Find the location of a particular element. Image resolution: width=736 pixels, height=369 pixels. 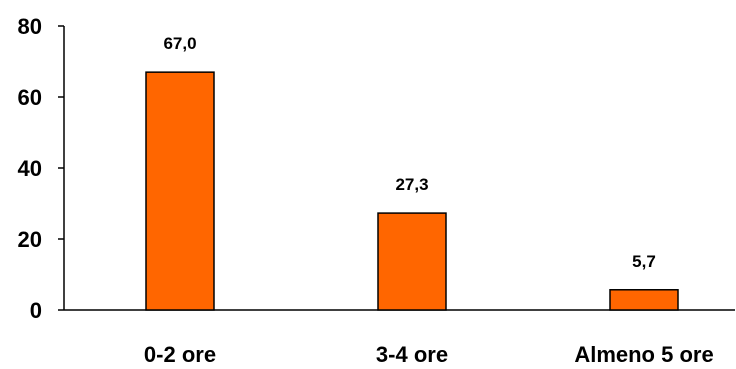

data-label: 27,3 is located at coordinates (411, 184).